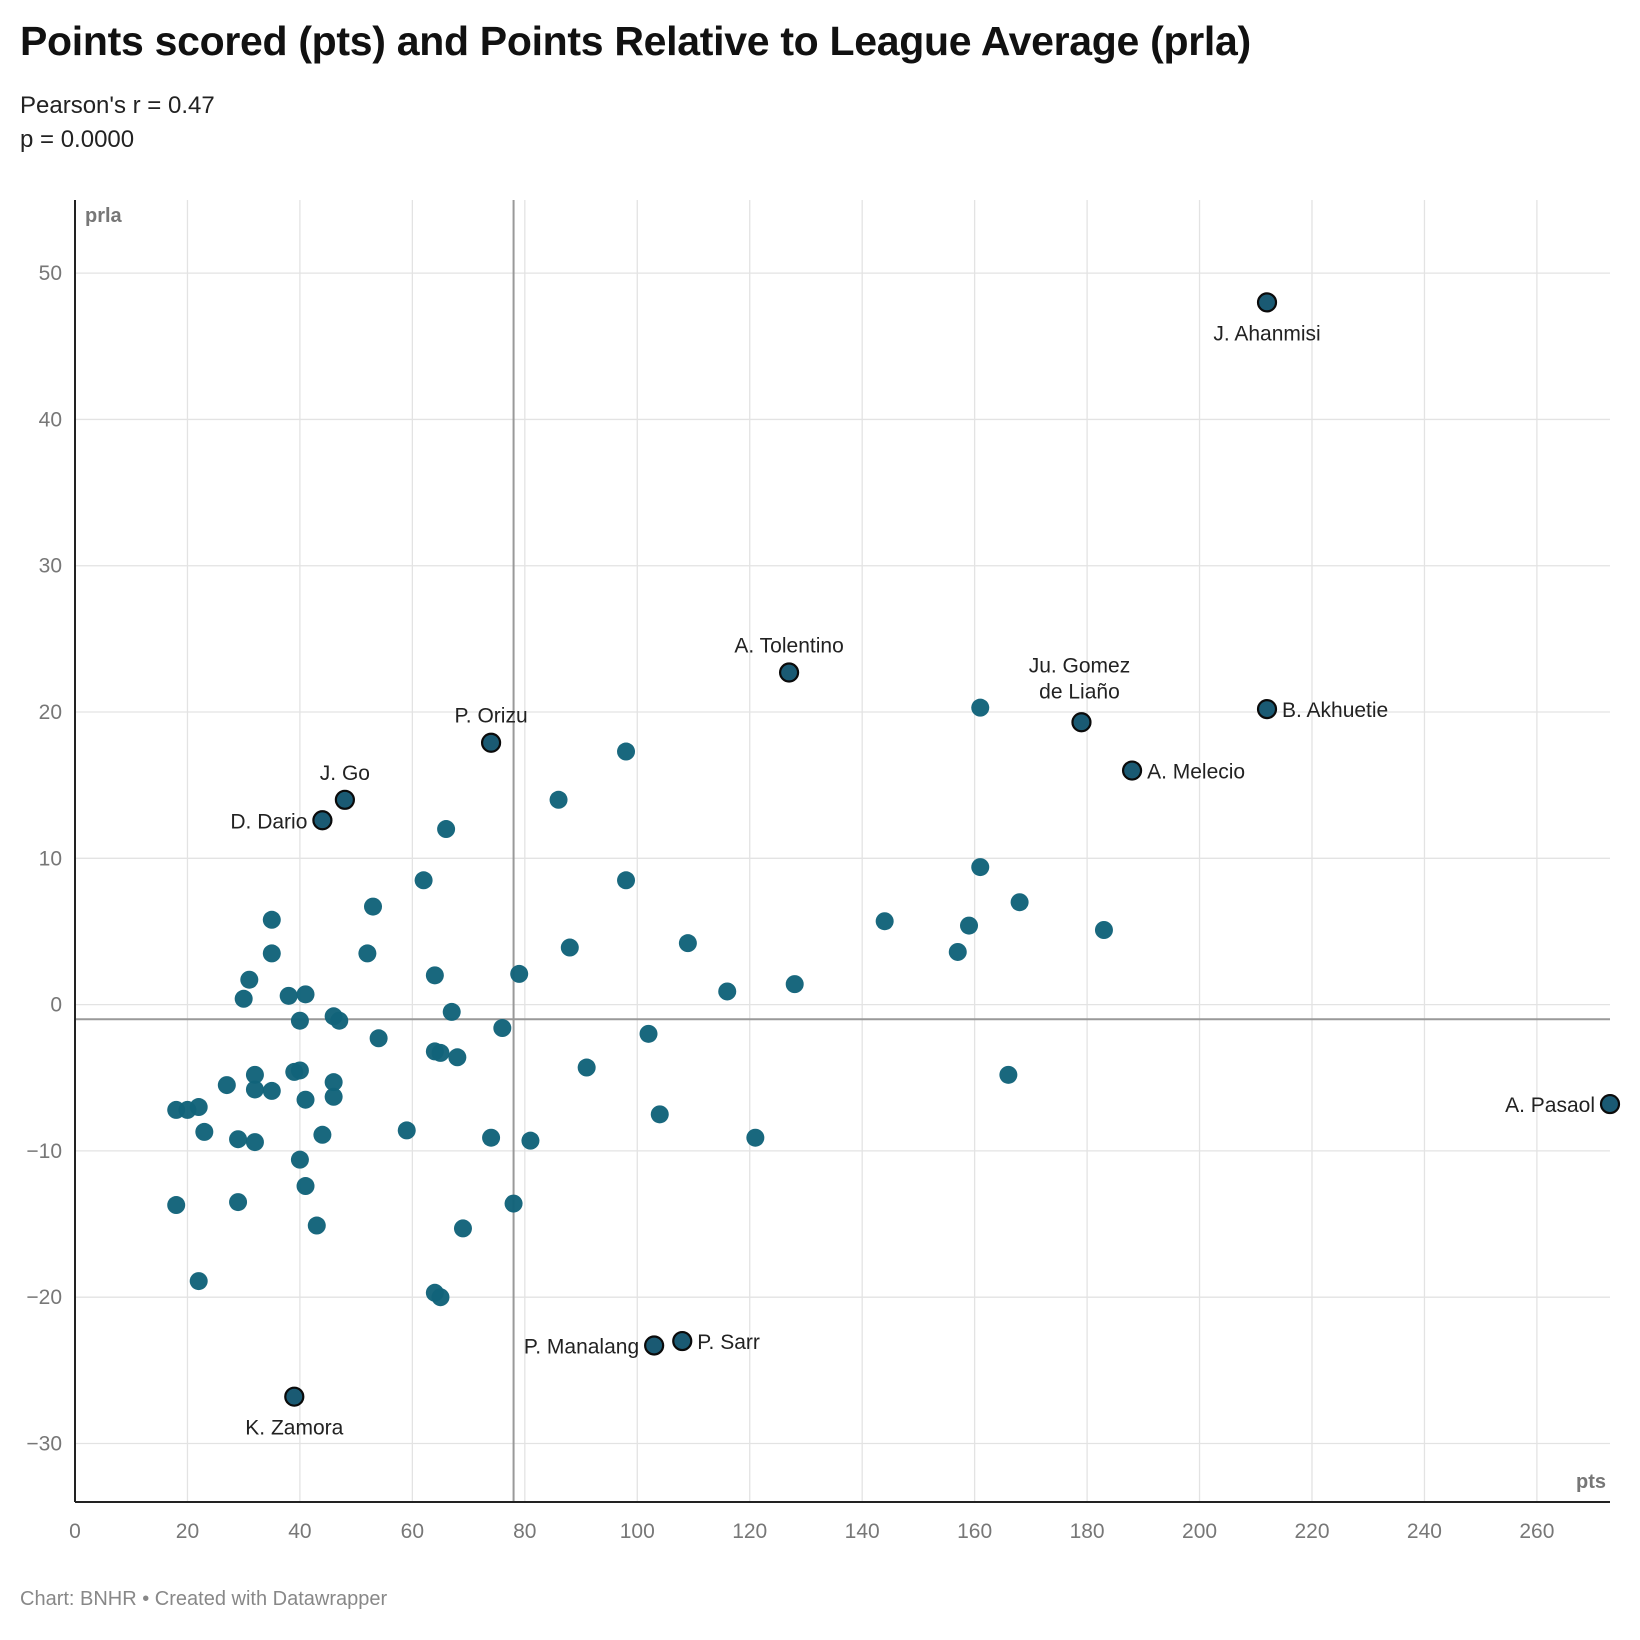 This screenshot has height=1640, width=1640. What do you see at coordinates (1335, 710) in the screenshot?
I see `point-label: B. Akhuetie` at bounding box center [1335, 710].